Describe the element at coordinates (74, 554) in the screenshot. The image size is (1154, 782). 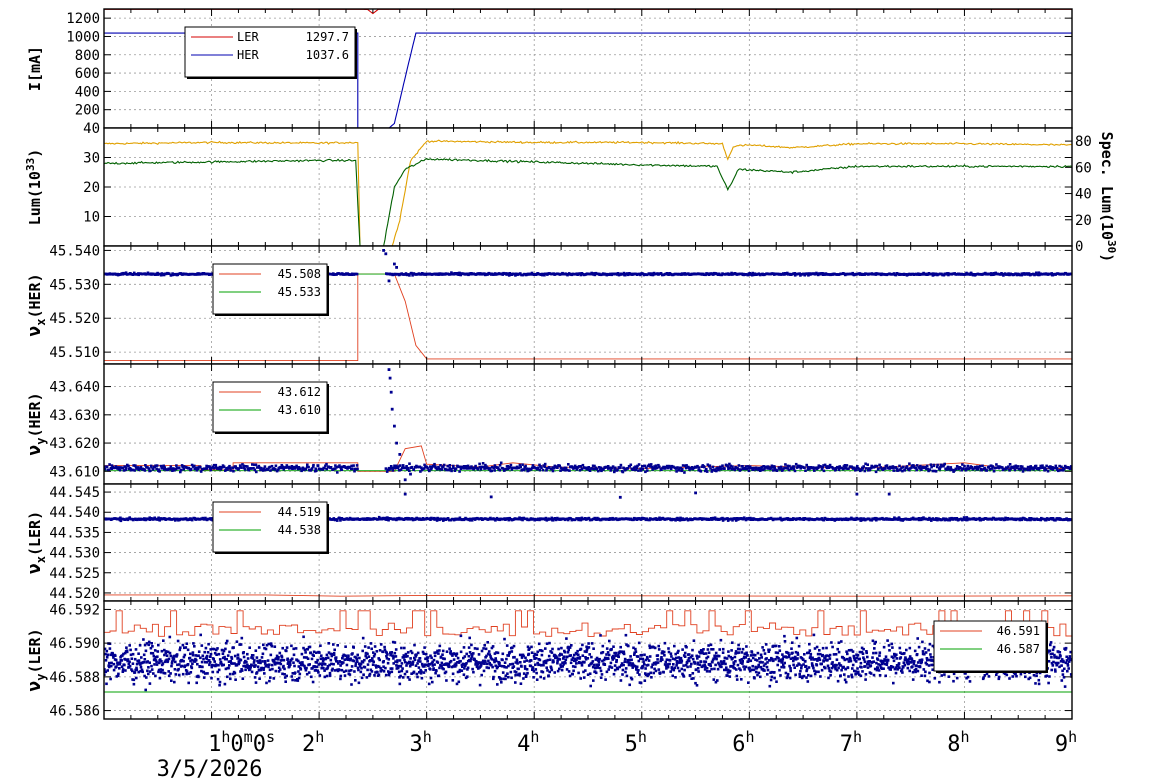
I see `y-tick-label: 44.530` at that location.